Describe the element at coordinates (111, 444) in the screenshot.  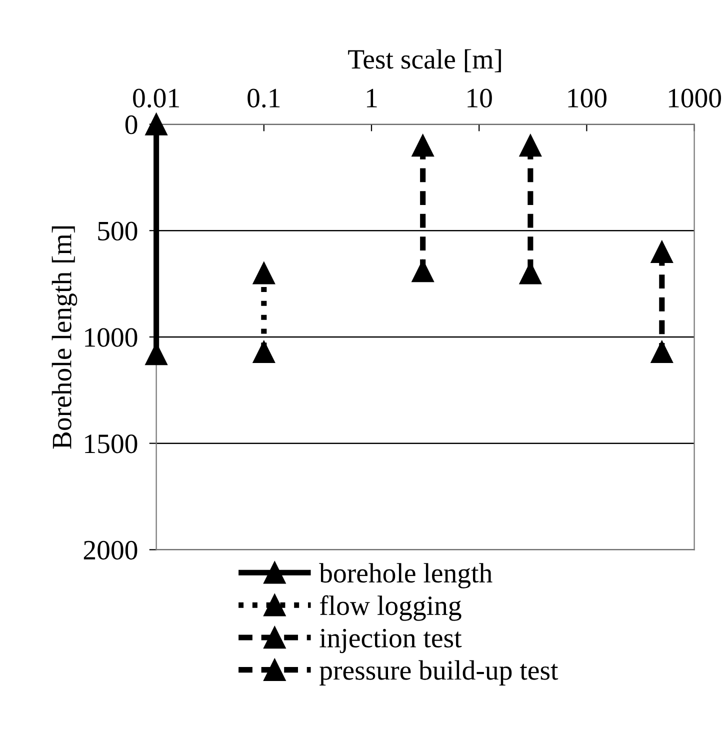
I see `y-tick-label: 1500` at that location.